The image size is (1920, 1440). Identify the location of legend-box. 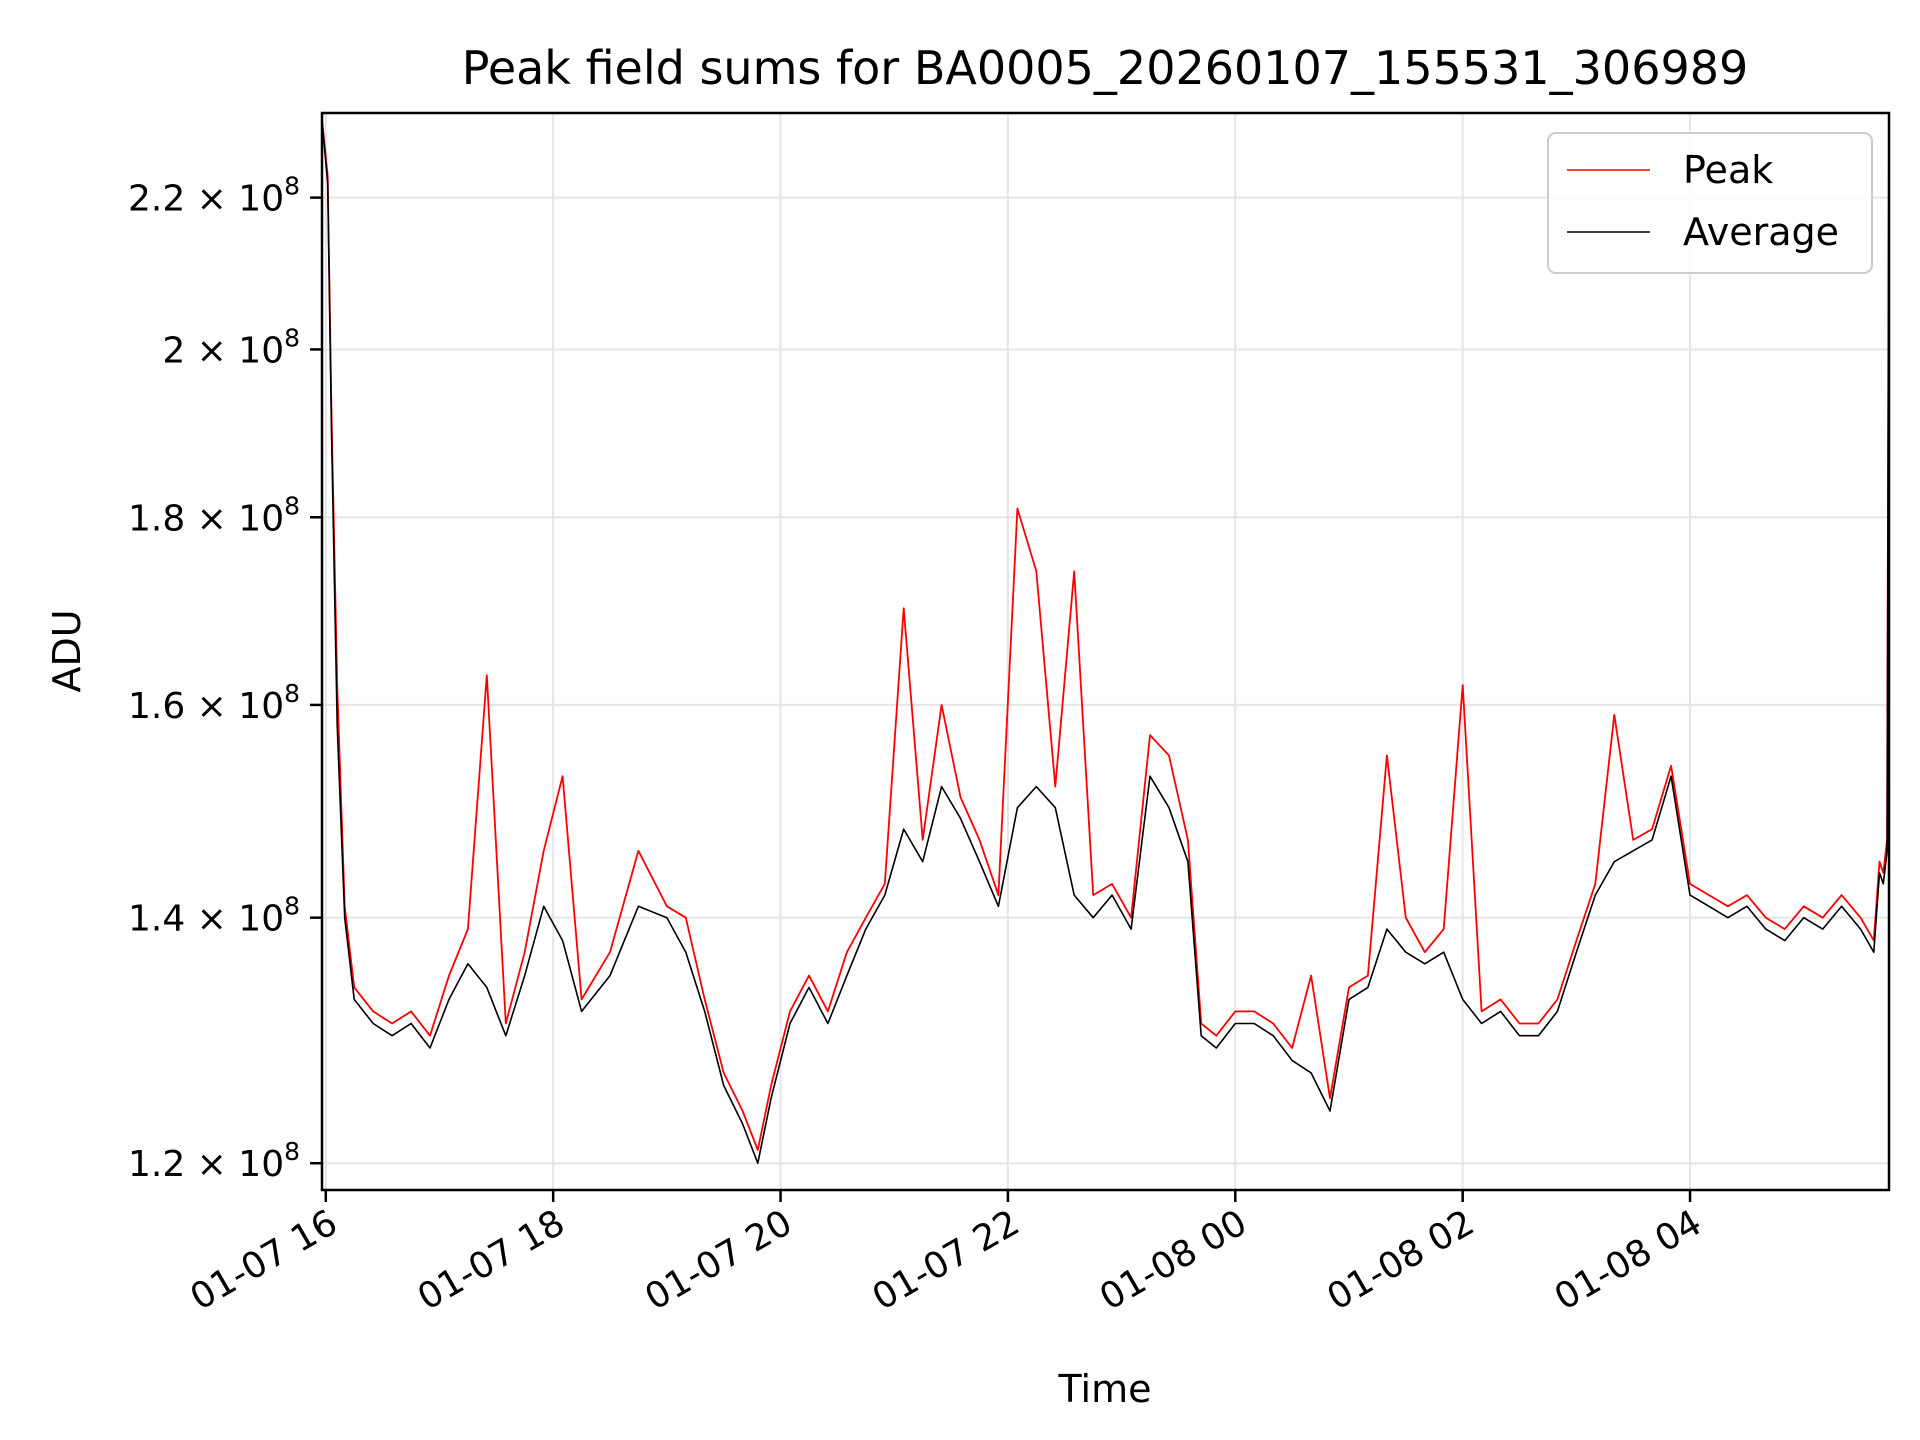
(1710, 203).